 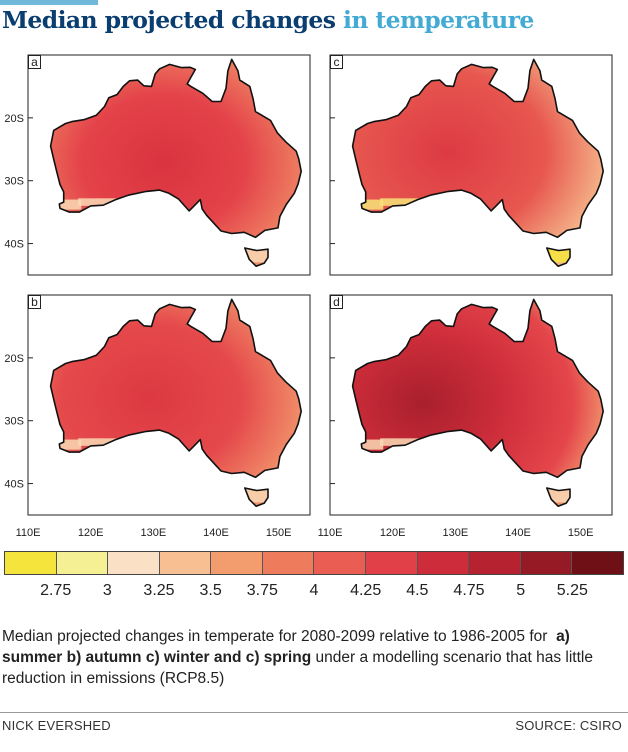 I want to click on map-panel-c: c, so click(x=471, y=165).